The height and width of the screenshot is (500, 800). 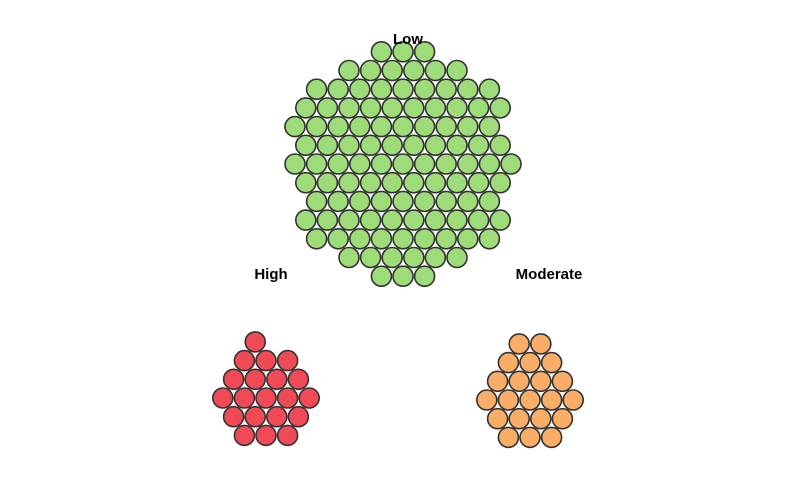 I want to click on label-moderate: Moderate, so click(x=549, y=274).